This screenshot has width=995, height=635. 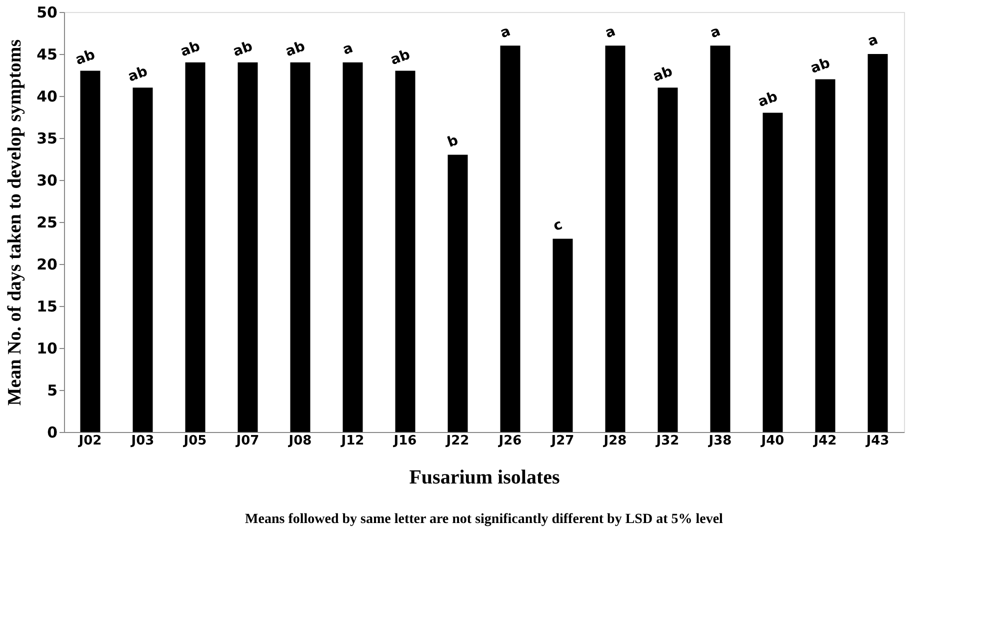 What do you see at coordinates (877, 441) in the screenshot?
I see `x-tick-label: J43` at bounding box center [877, 441].